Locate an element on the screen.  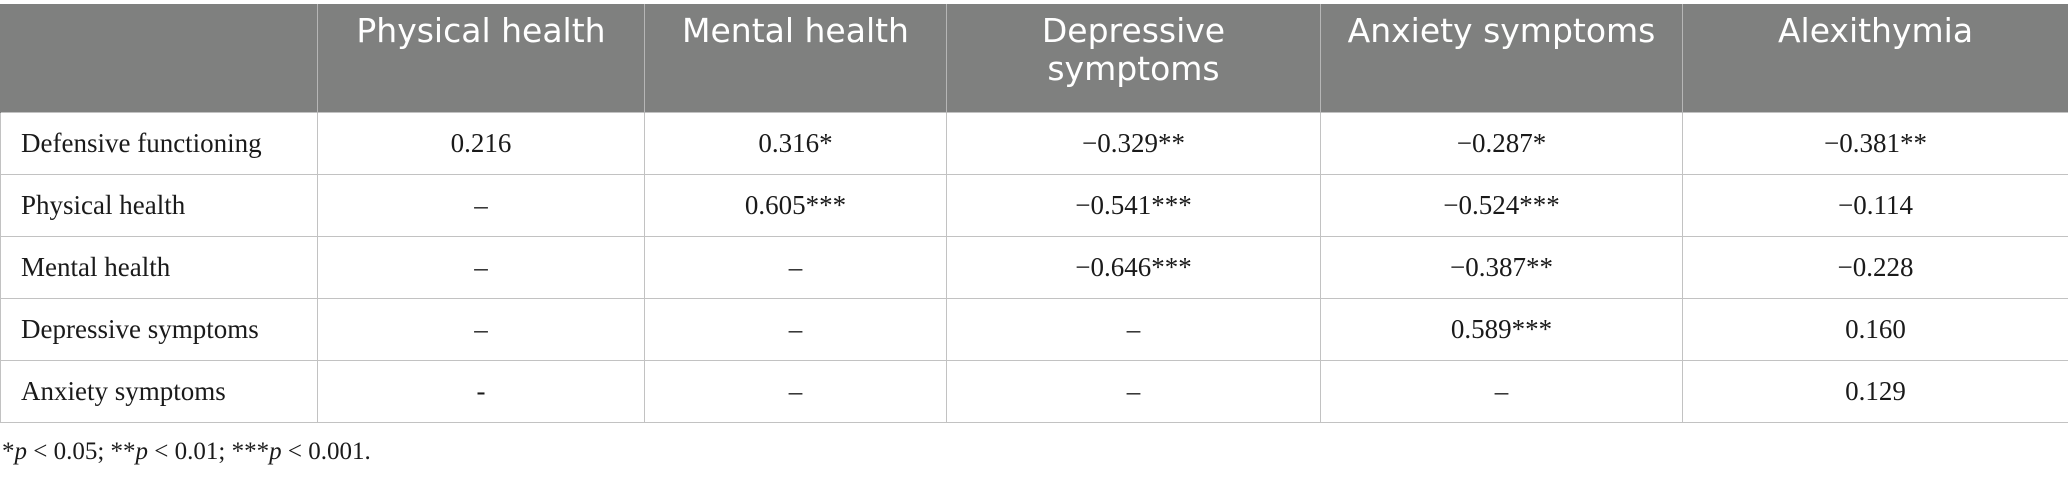
row-label: Anxiety symptoms is located at coordinates (159, 391).